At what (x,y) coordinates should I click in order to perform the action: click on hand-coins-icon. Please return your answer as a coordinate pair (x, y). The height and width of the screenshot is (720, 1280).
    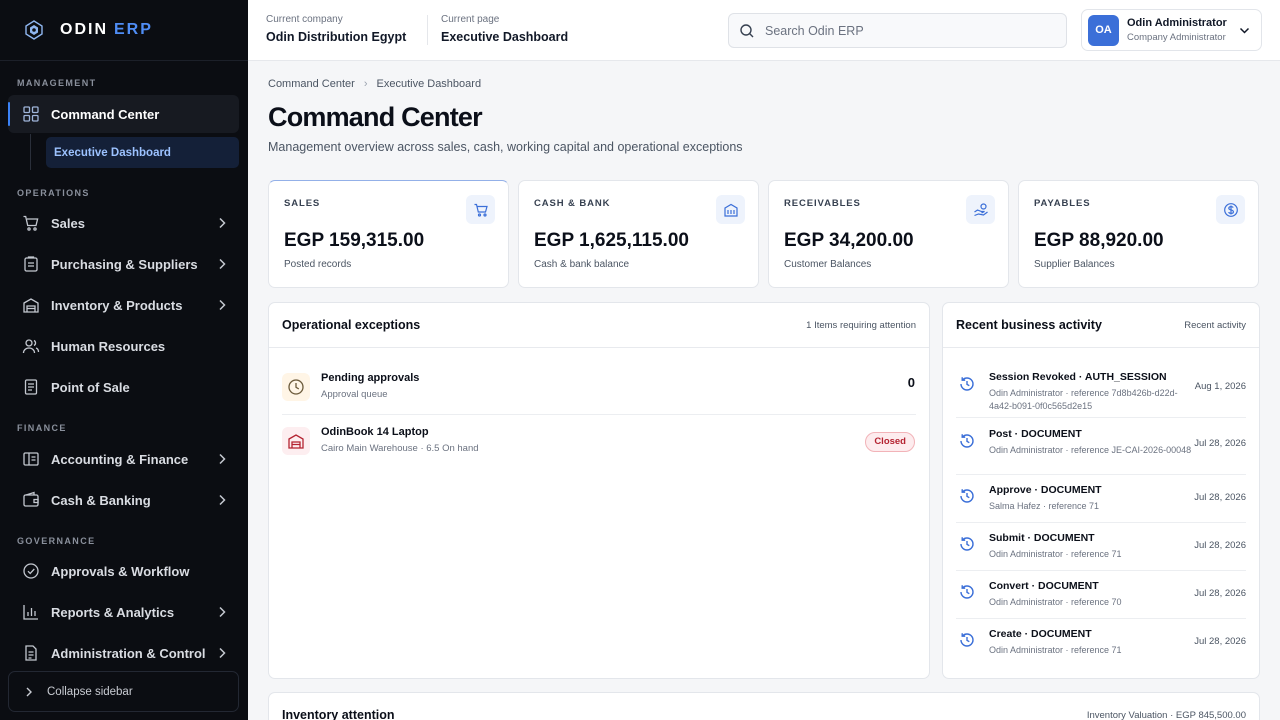
    Looking at the image, I should click on (980, 209).